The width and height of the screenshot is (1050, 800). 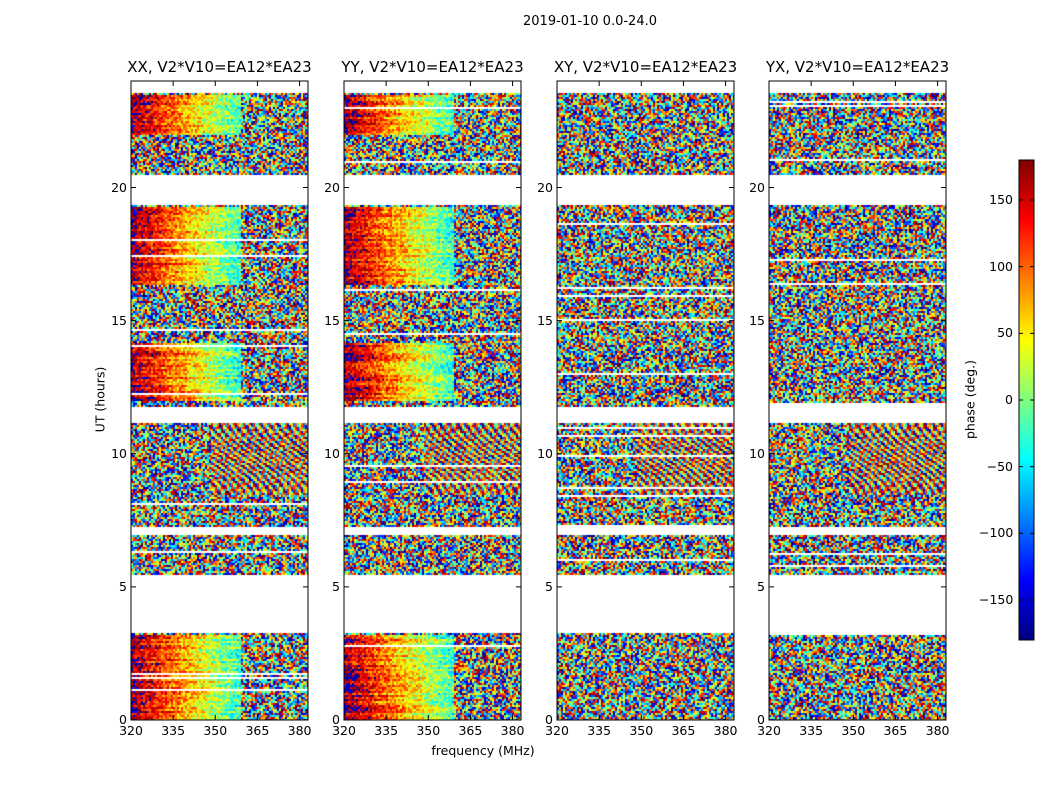 I want to click on heatmap-yy, so click(x=432, y=400).